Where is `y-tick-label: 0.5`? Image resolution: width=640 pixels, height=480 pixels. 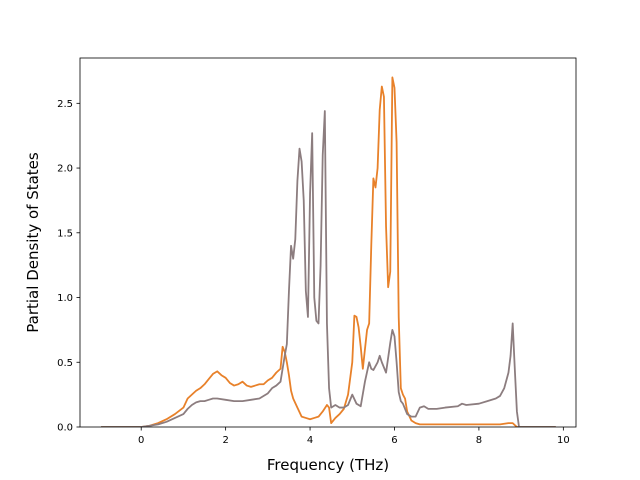 y-tick-label: 0.5 is located at coordinates (65, 363).